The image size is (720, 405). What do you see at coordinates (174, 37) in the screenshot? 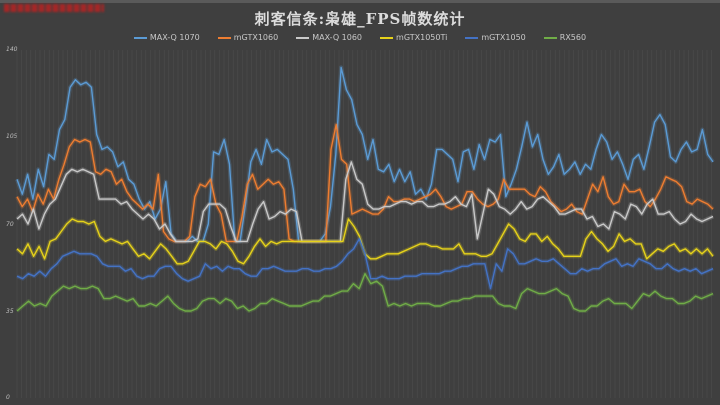
I see `legend-label: MAX-Q 1070` at bounding box center [174, 37].